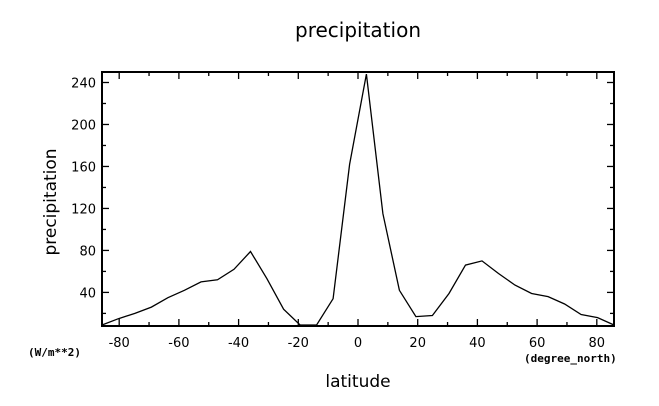  I want to click on y-tick-label: 40, so click(87, 293).